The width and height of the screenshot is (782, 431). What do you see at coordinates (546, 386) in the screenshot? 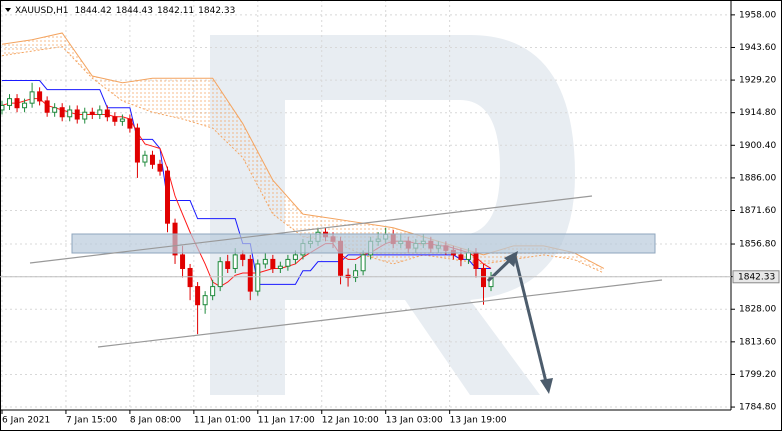
I see `arrow-down-head` at bounding box center [546, 386].